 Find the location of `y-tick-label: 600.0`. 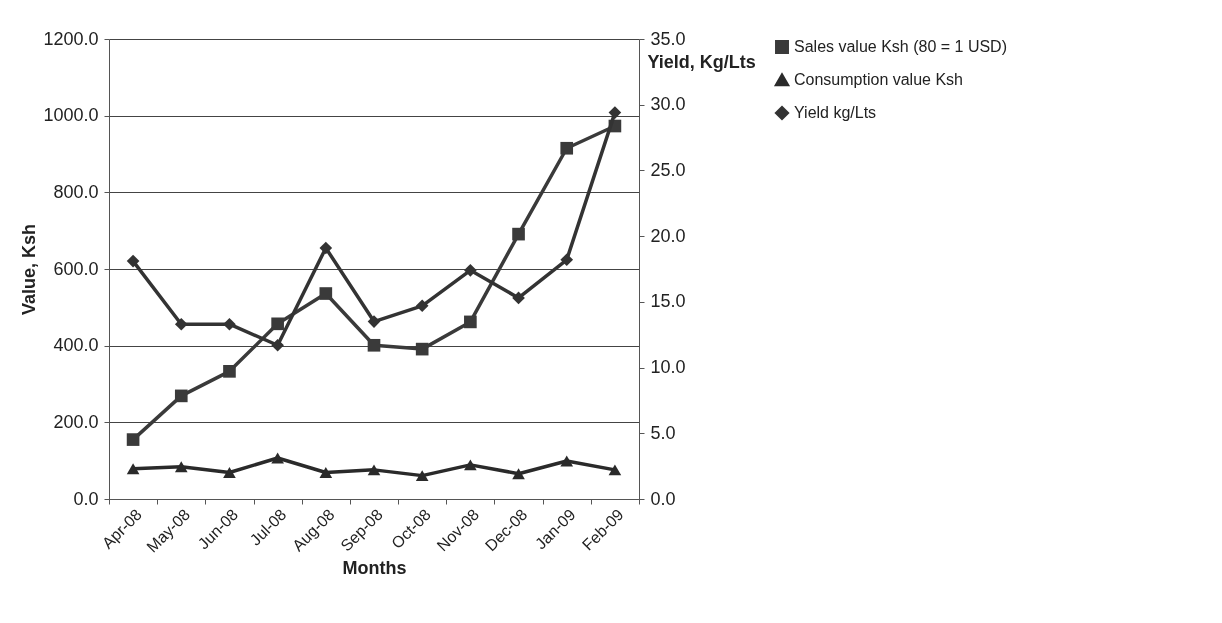

y-tick-label: 600.0 is located at coordinates (76, 268).